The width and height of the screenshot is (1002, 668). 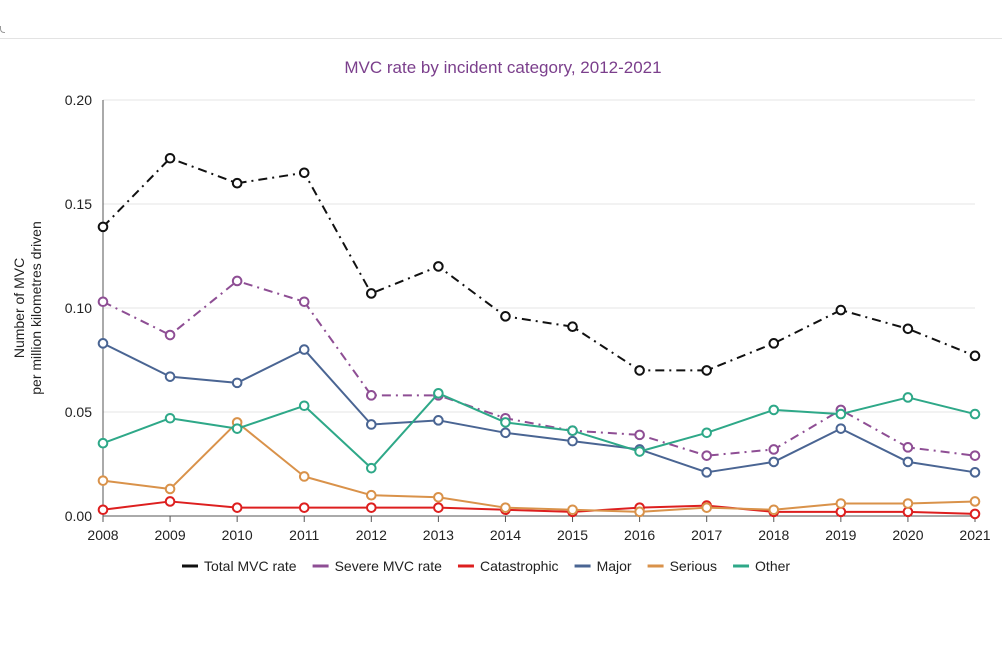 I want to click on legend-label: Serious, so click(x=693, y=566).